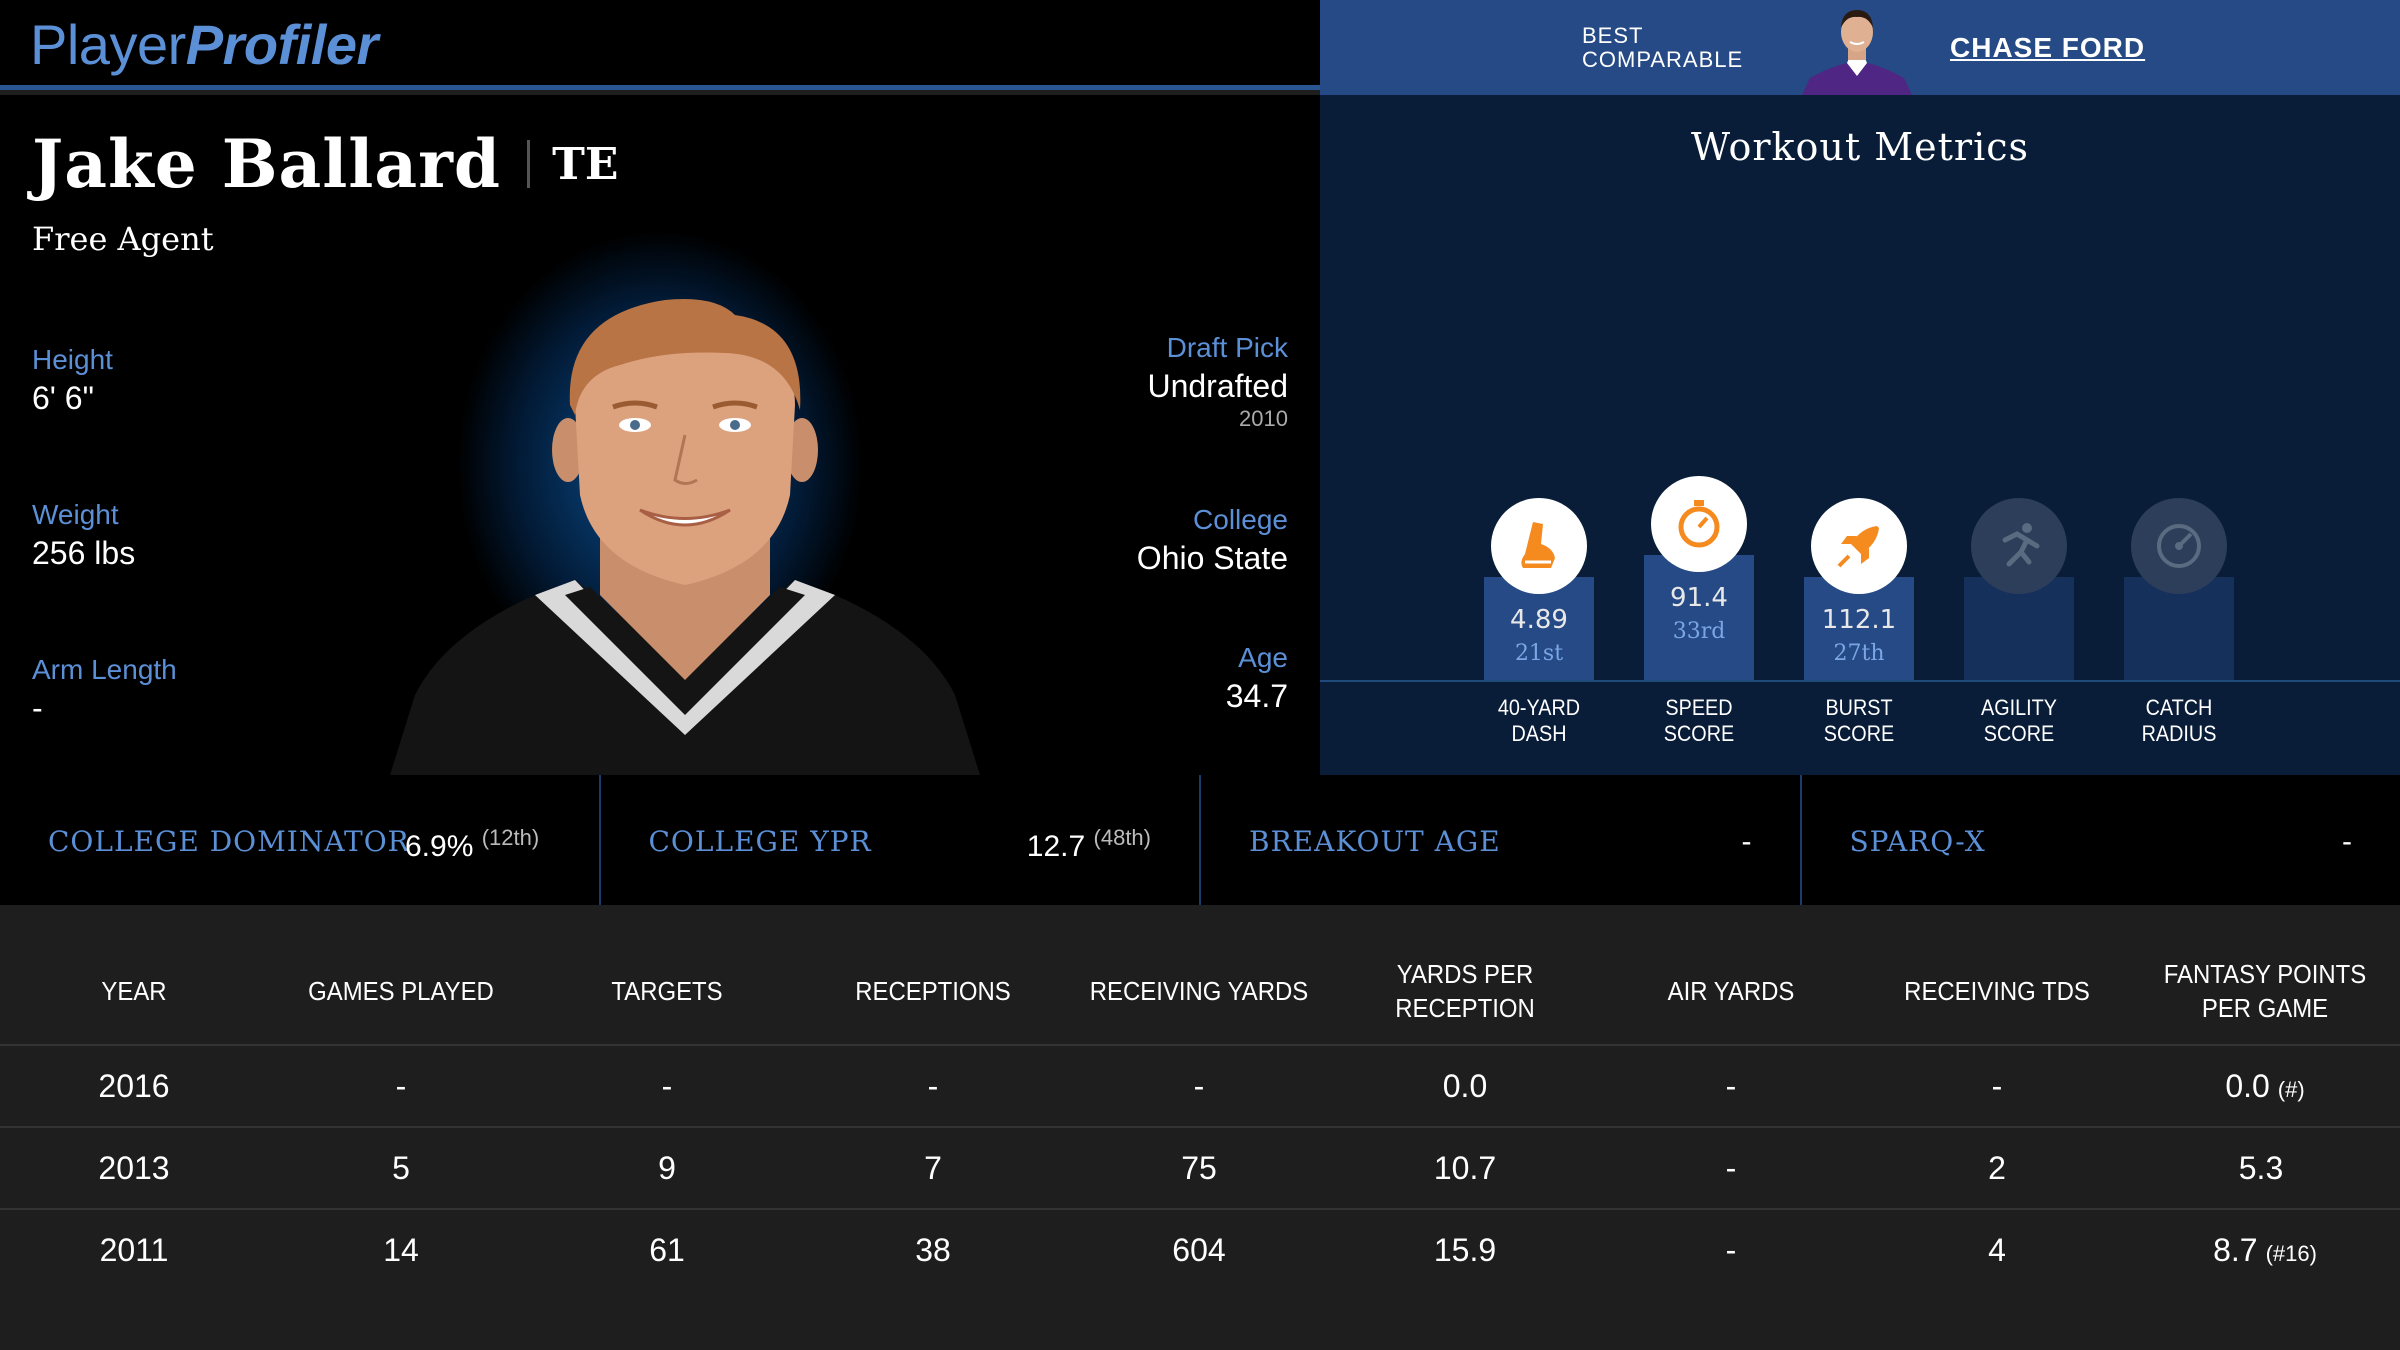 The height and width of the screenshot is (1350, 2400). What do you see at coordinates (933, 1250) in the screenshot?
I see `cell-receptions: 38` at bounding box center [933, 1250].